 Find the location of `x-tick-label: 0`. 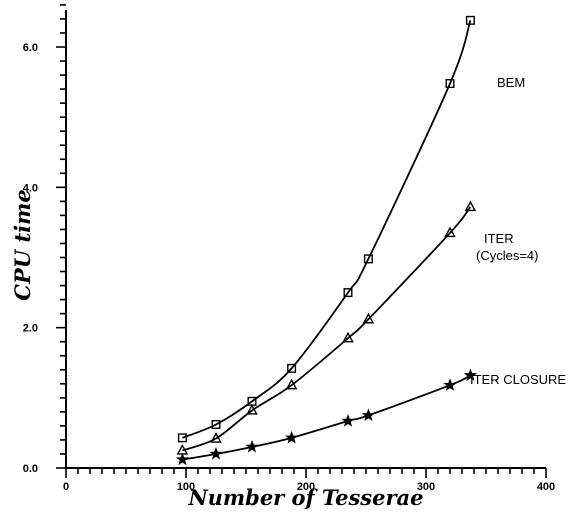

x-tick-label: 0 is located at coordinates (66, 487).